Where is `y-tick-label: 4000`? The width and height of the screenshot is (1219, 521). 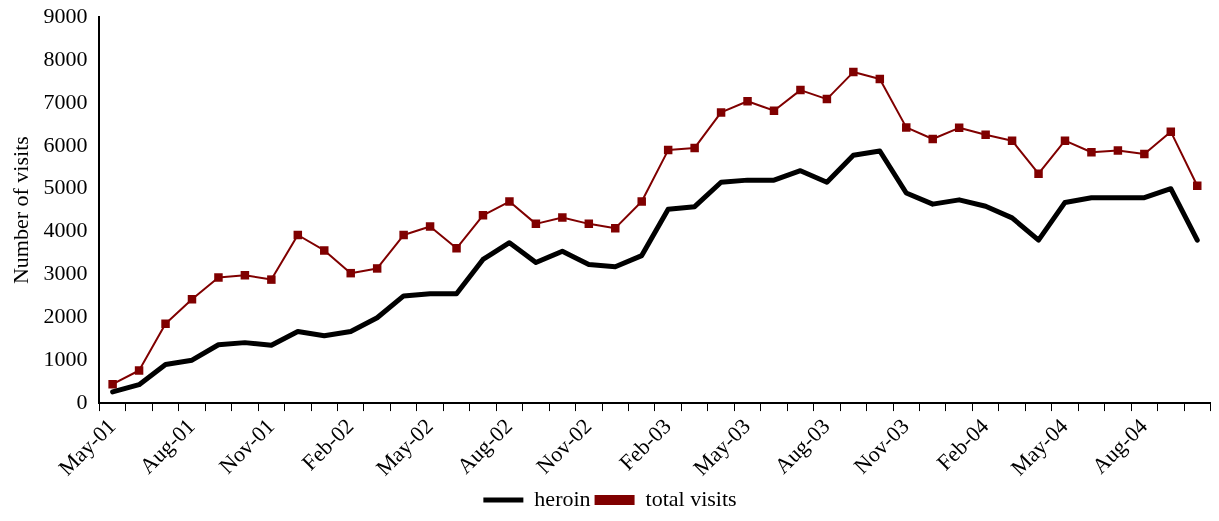
y-tick-label: 4000 is located at coordinates (65, 230).